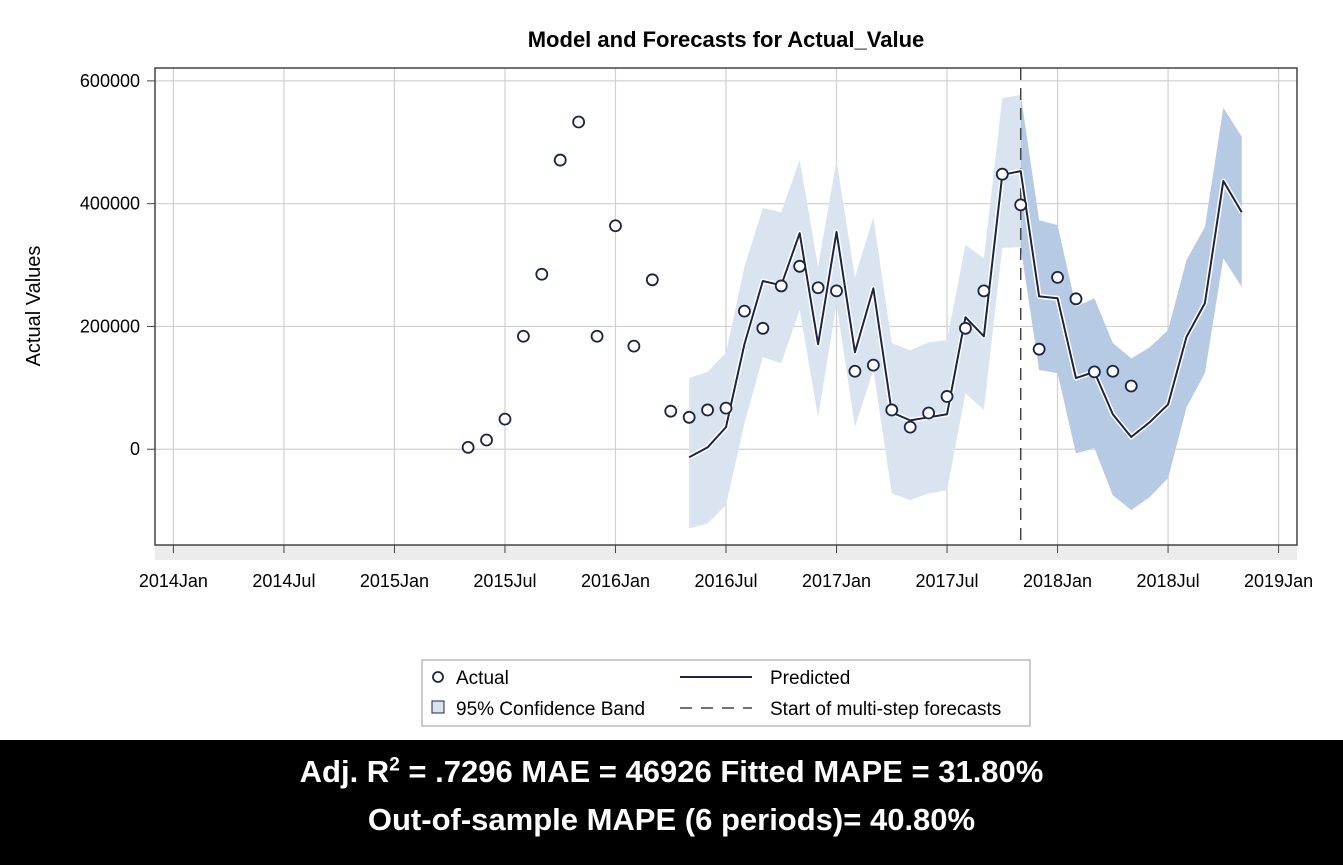 Image resolution: width=1343 pixels, height=865 pixels. I want to click on x-tick-label: 2015Jan, so click(394, 581).